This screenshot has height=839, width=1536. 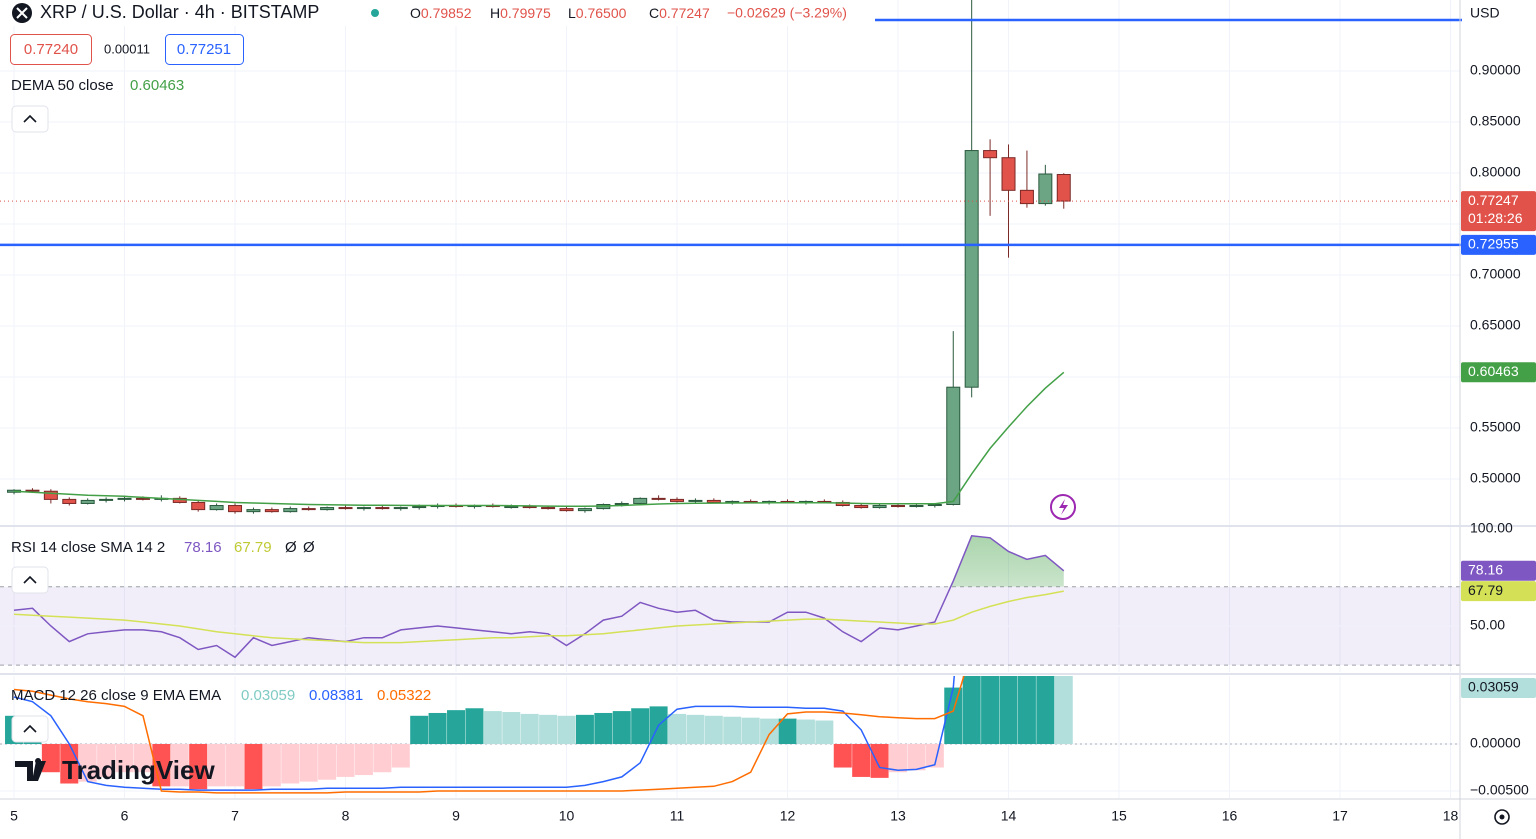 I want to click on price-tag-label: 67.79, so click(x=1485, y=590).